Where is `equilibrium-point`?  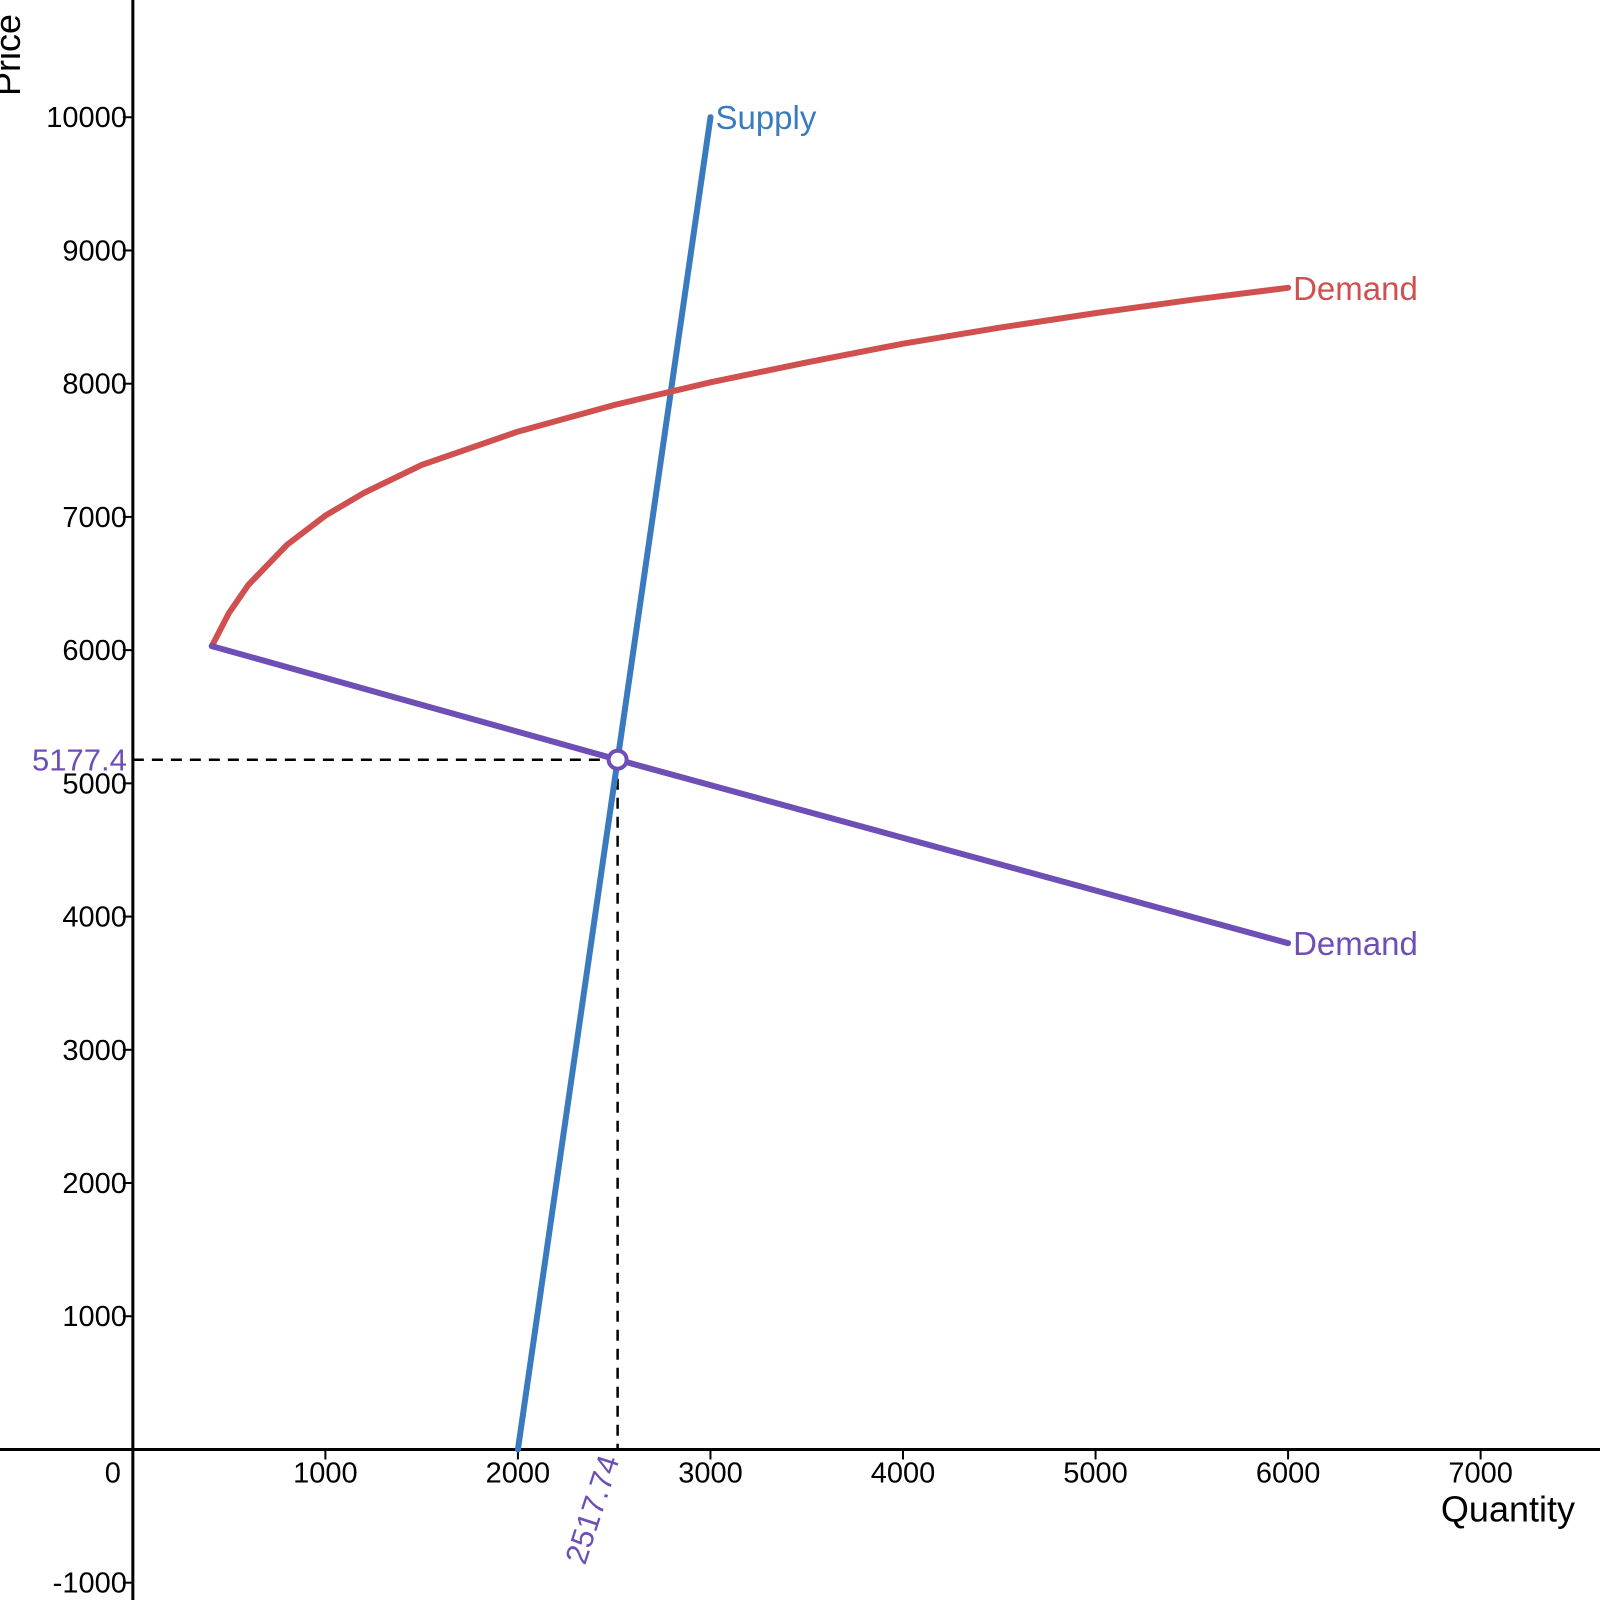 equilibrium-point is located at coordinates (617, 759).